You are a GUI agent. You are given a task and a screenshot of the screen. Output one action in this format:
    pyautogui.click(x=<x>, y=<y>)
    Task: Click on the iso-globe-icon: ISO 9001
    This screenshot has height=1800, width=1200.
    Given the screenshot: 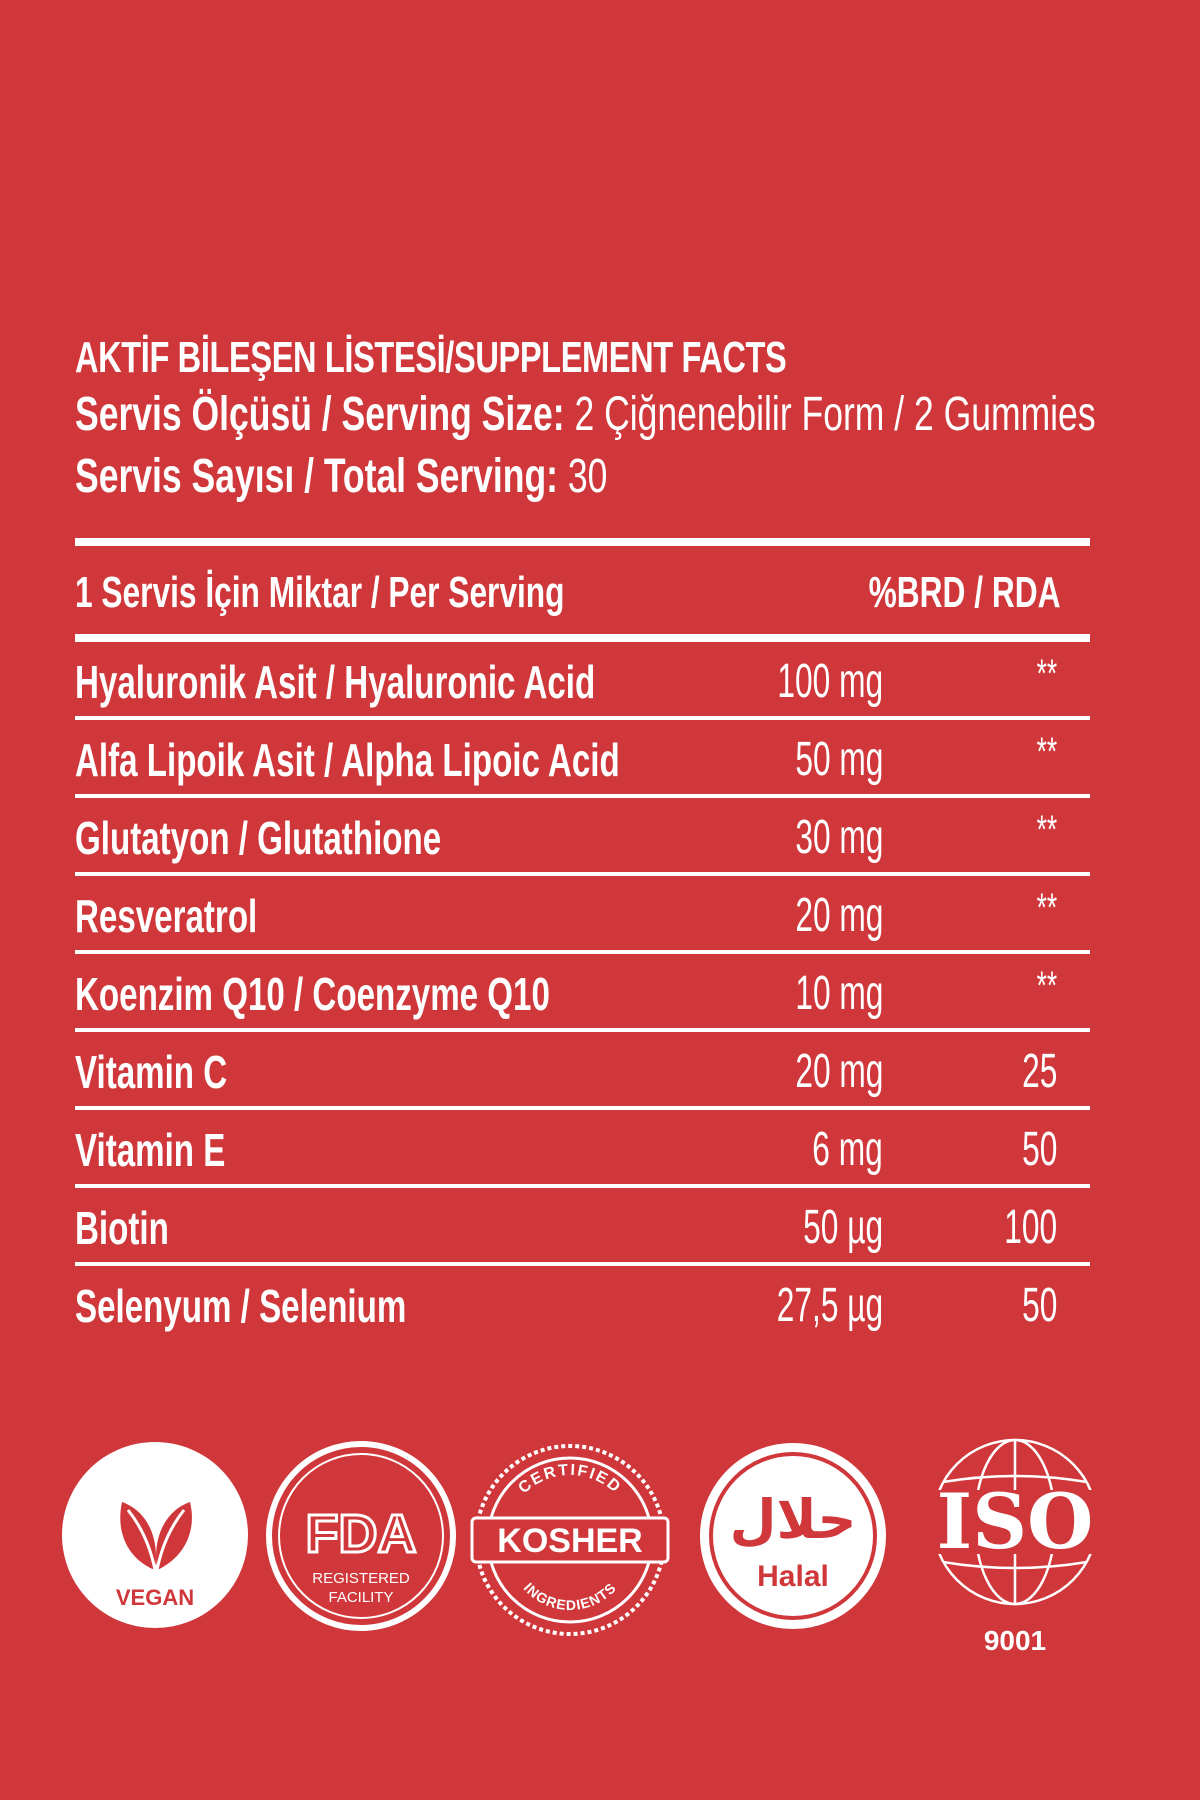 What is the action you would take?
    pyautogui.click(x=1025, y=1547)
    